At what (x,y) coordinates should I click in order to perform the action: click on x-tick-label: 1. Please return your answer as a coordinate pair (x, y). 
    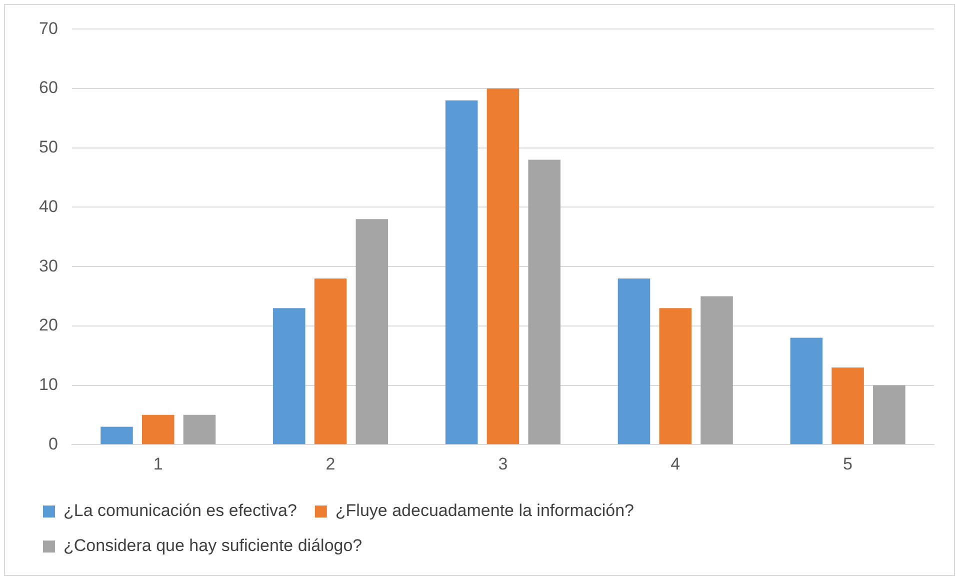
    Looking at the image, I should click on (158, 464).